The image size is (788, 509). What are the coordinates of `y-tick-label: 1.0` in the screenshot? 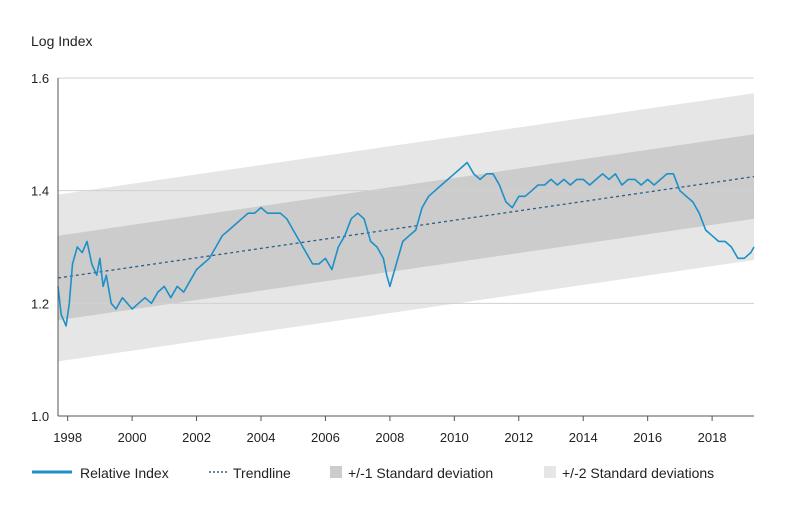 It's located at (40, 416).